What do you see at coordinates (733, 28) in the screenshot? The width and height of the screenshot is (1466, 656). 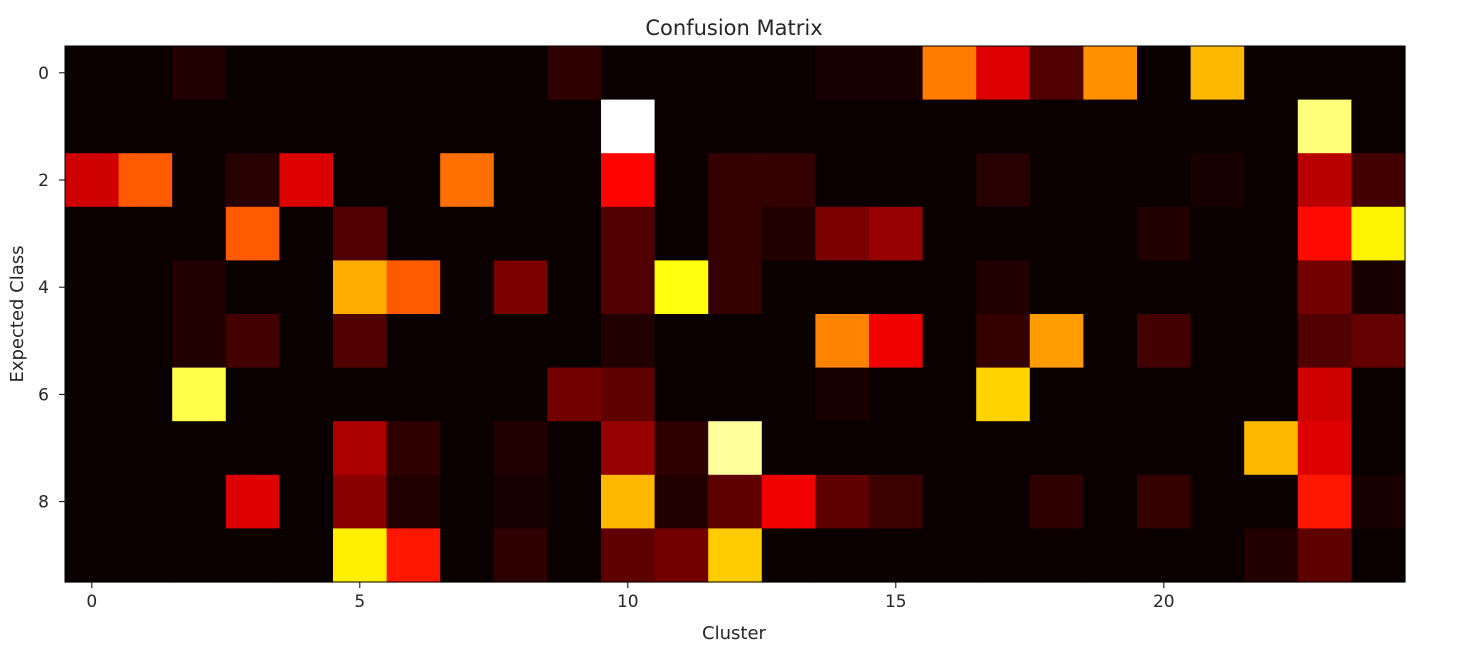 I see `chart-title: Confusion Matrix` at bounding box center [733, 28].